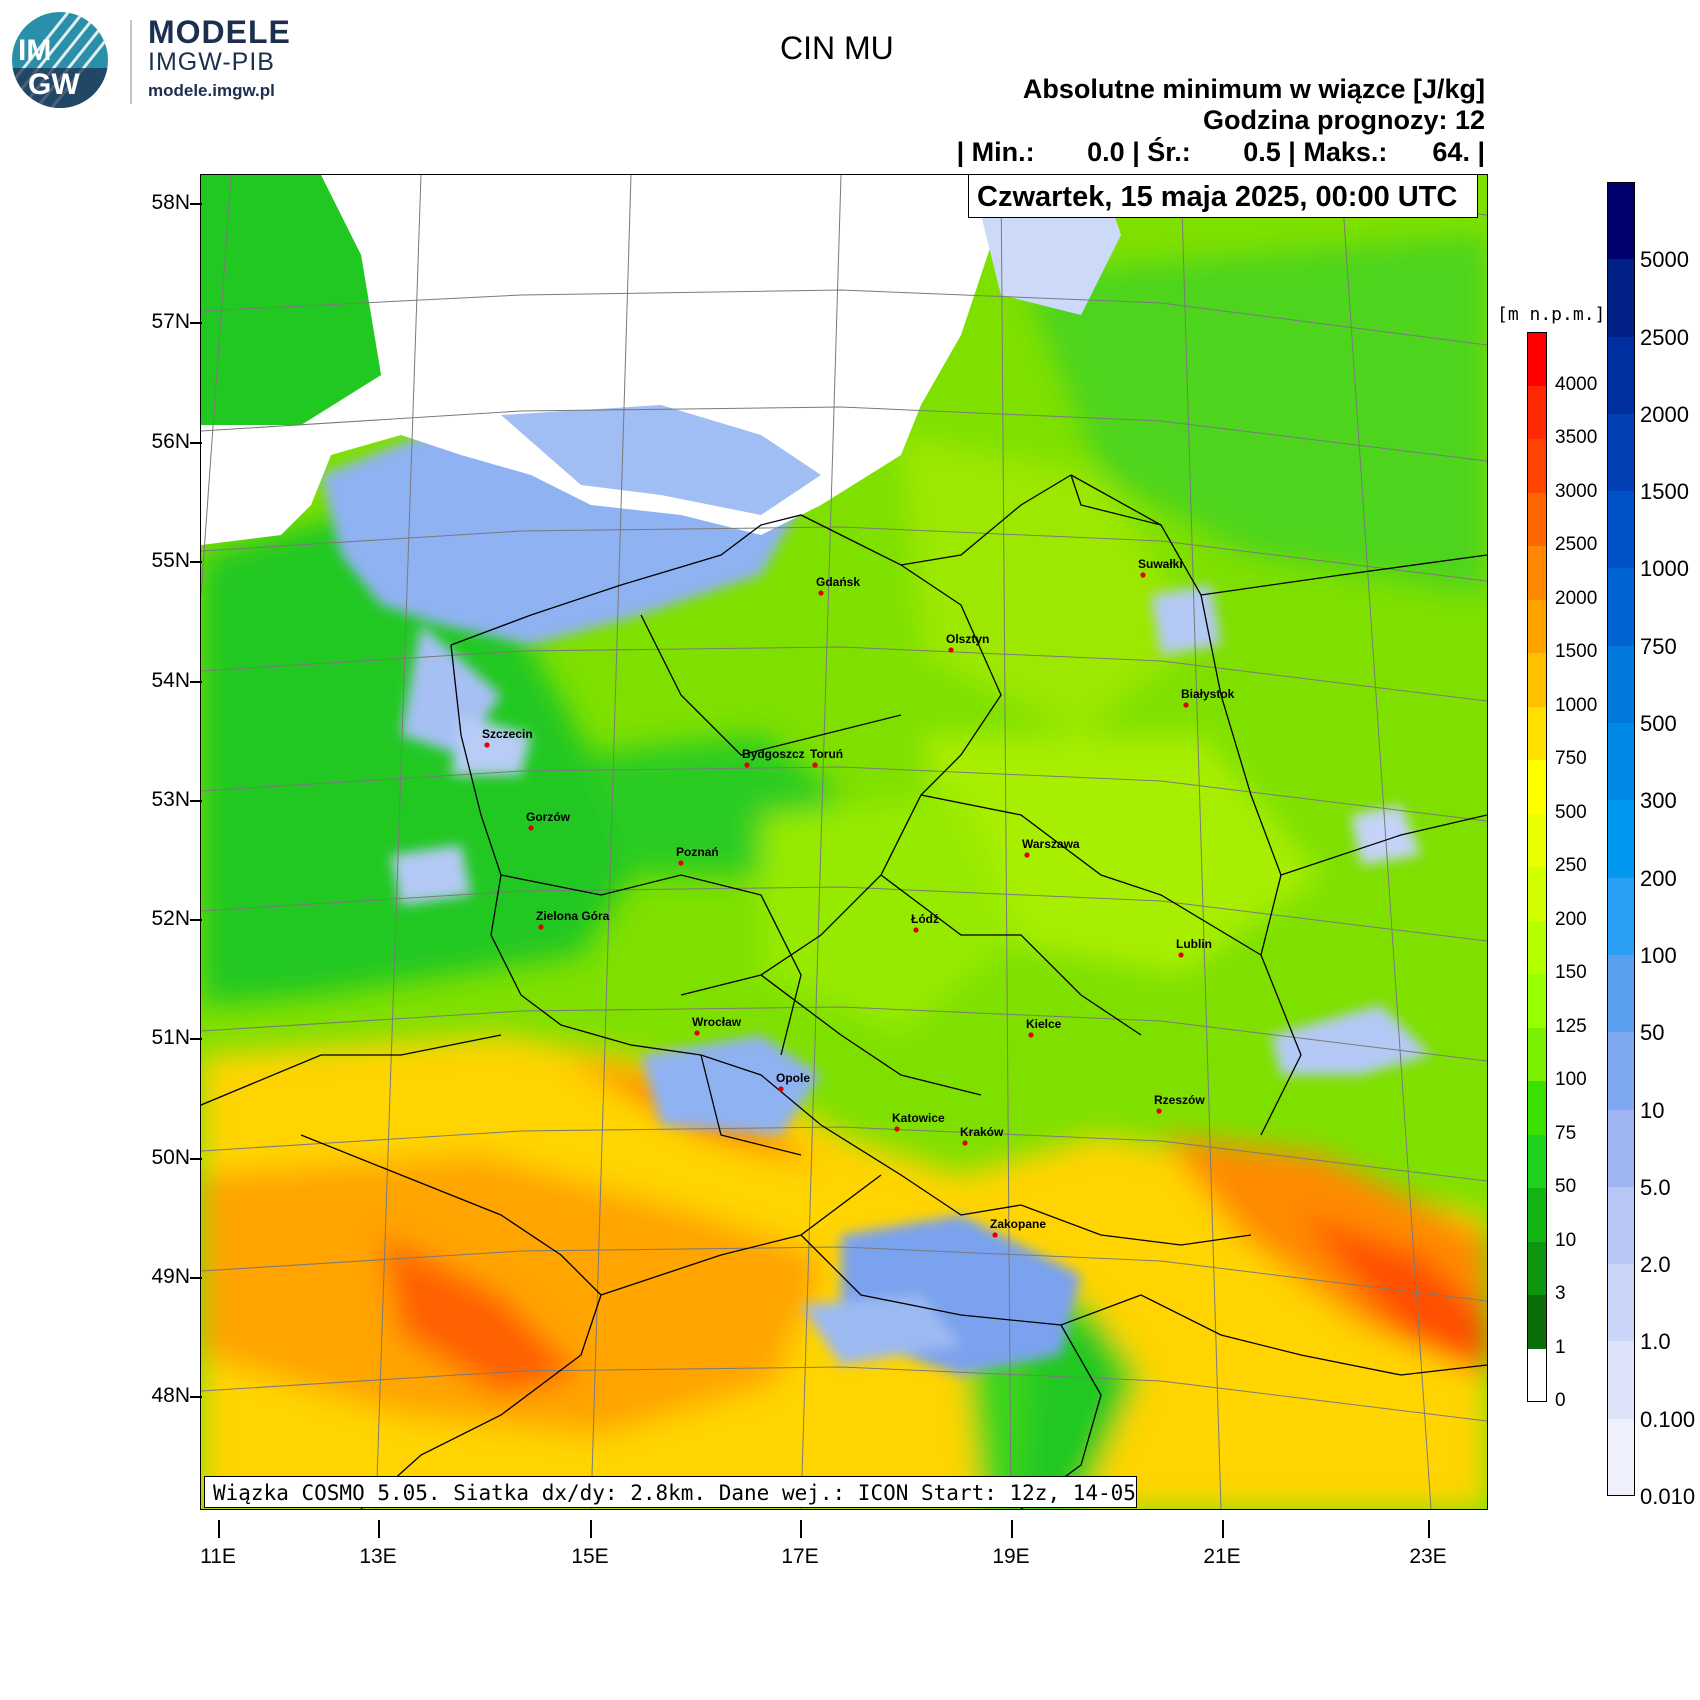 This screenshot has width=1700, height=1700. I want to click on city-label: Kielce, so click(1044, 1024).